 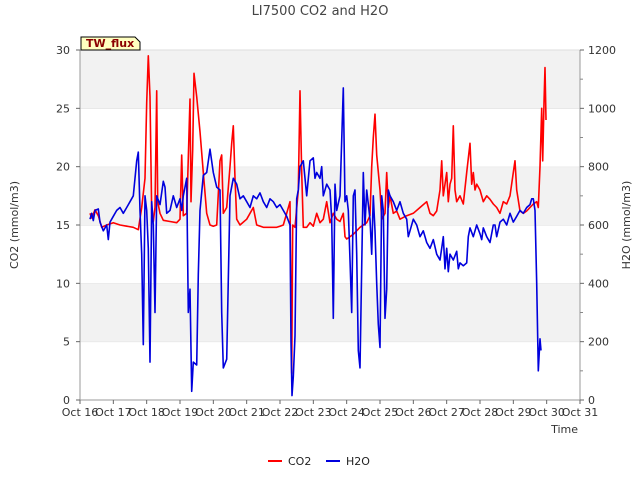 I want to click on x-tick-label: Oct 22, so click(x=280, y=412).